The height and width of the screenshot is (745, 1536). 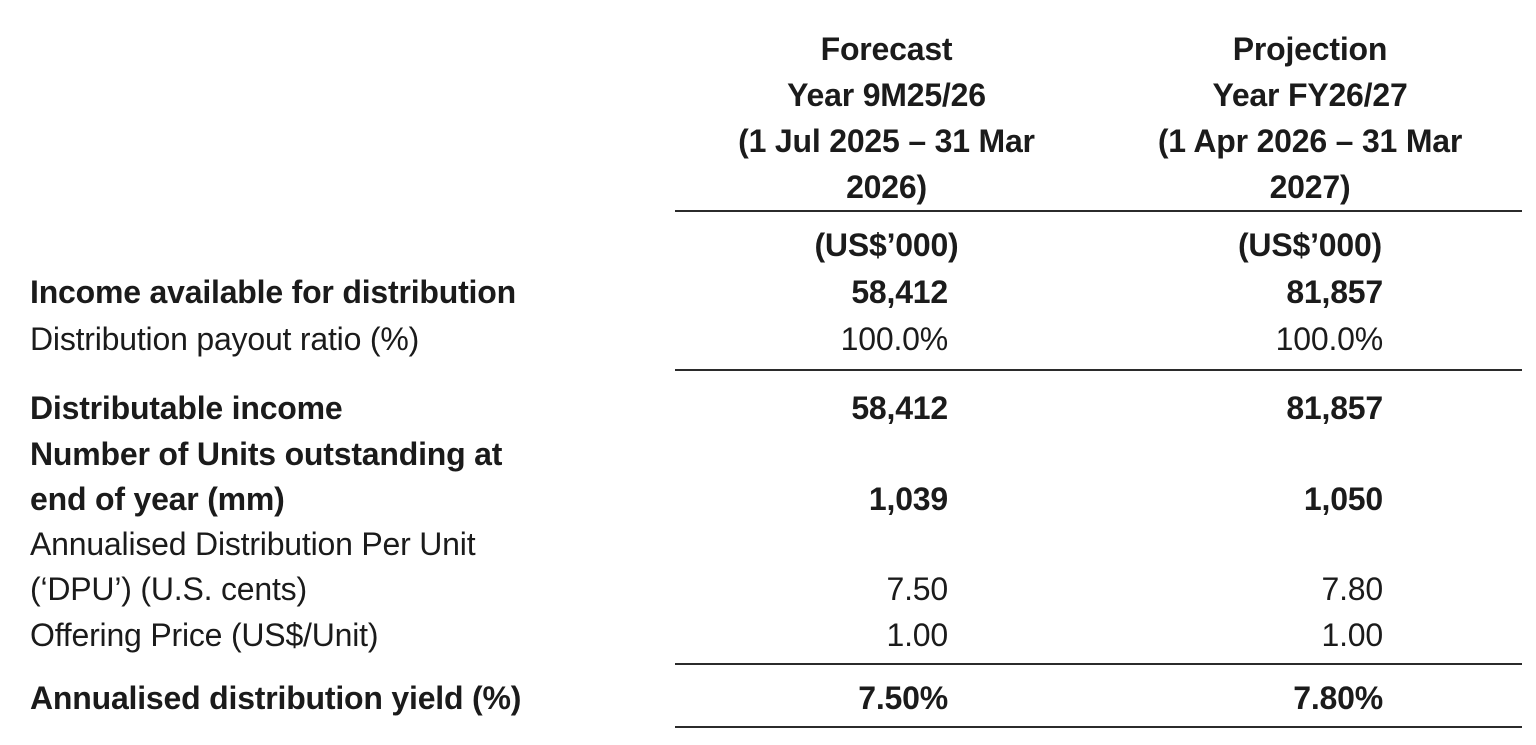 What do you see at coordinates (761, 401) in the screenshot?
I see `table-row-distributable-income: Distributable income 58,412 81,857` at bounding box center [761, 401].